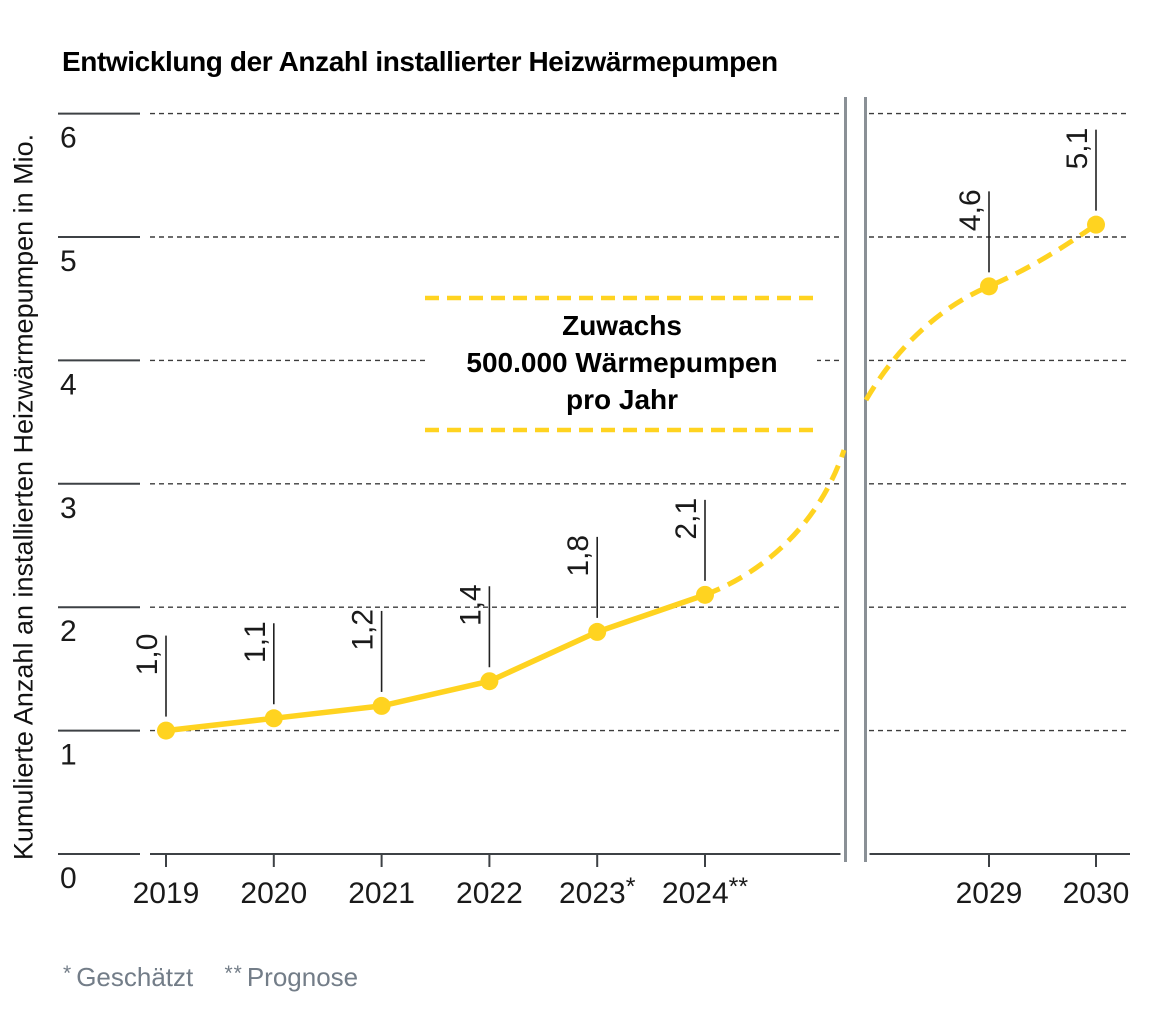  What do you see at coordinates (135, 977) in the screenshot?
I see `footnote-text-estimated: Geschätzt` at bounding box center [135, 977].